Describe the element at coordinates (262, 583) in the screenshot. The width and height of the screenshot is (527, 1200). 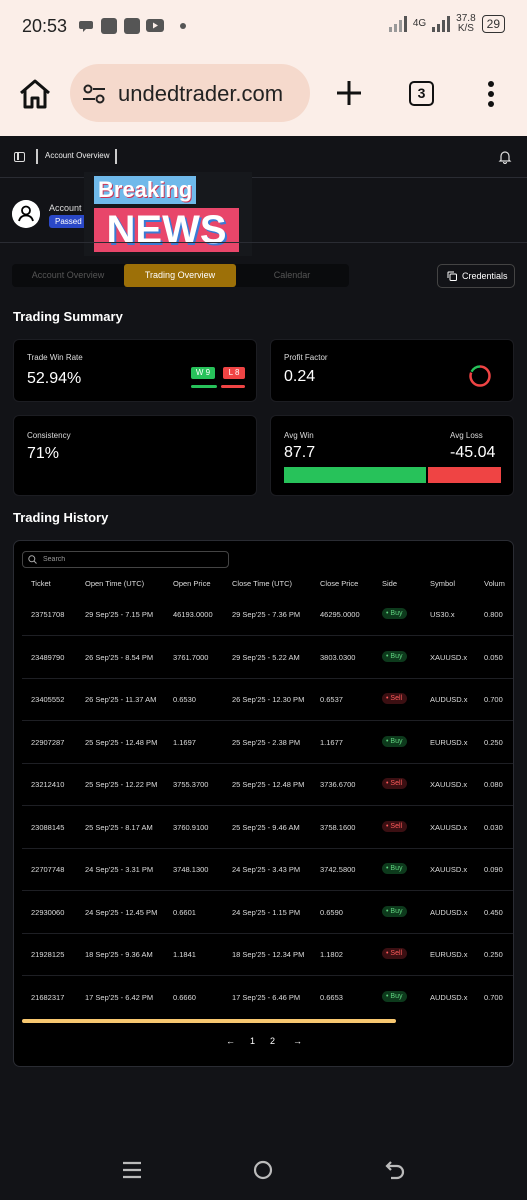
I see `column-header-close-time: Close Time (UTC)` at that location.